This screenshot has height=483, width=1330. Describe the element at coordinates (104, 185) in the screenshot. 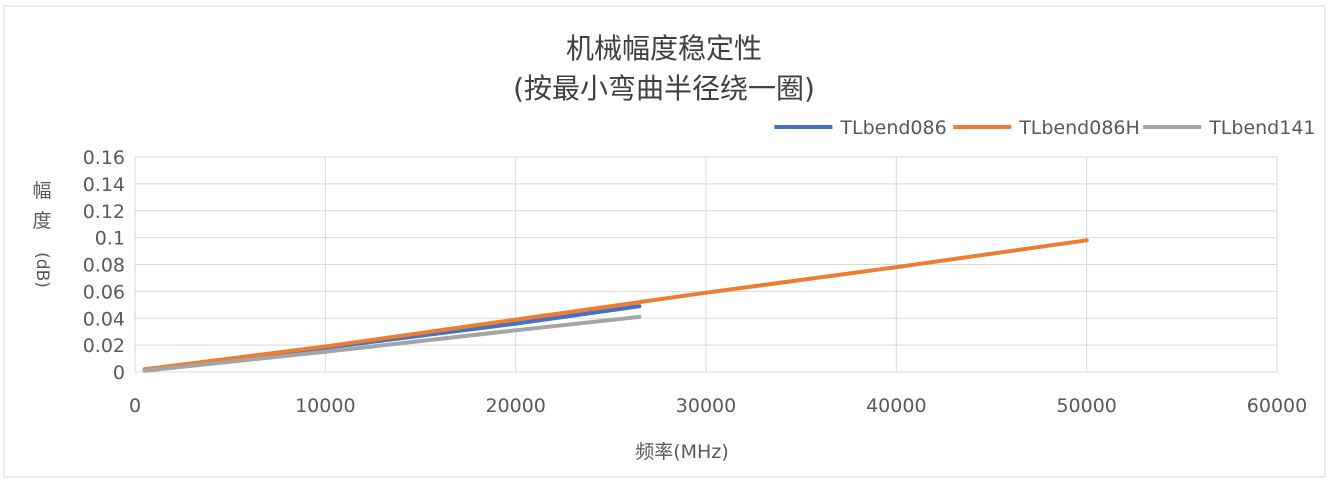

I see `y-tick-label: 0.14` at that location.